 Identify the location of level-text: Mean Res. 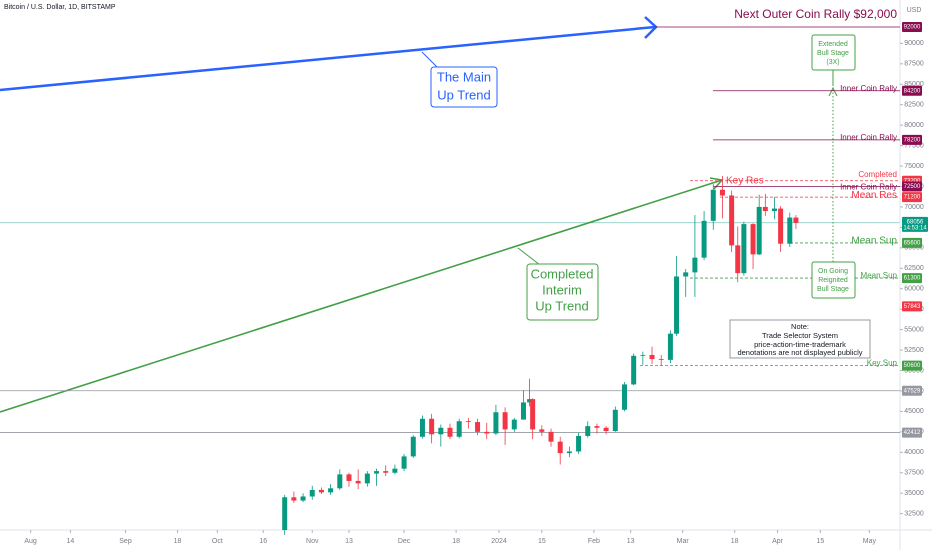
(874, 195).